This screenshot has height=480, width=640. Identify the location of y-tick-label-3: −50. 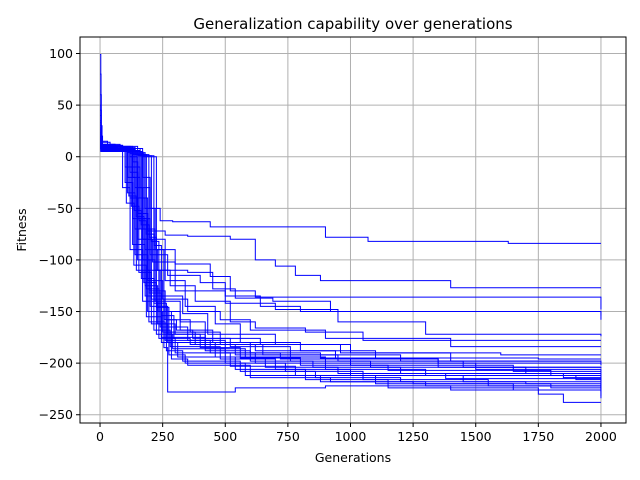
(60, 208).